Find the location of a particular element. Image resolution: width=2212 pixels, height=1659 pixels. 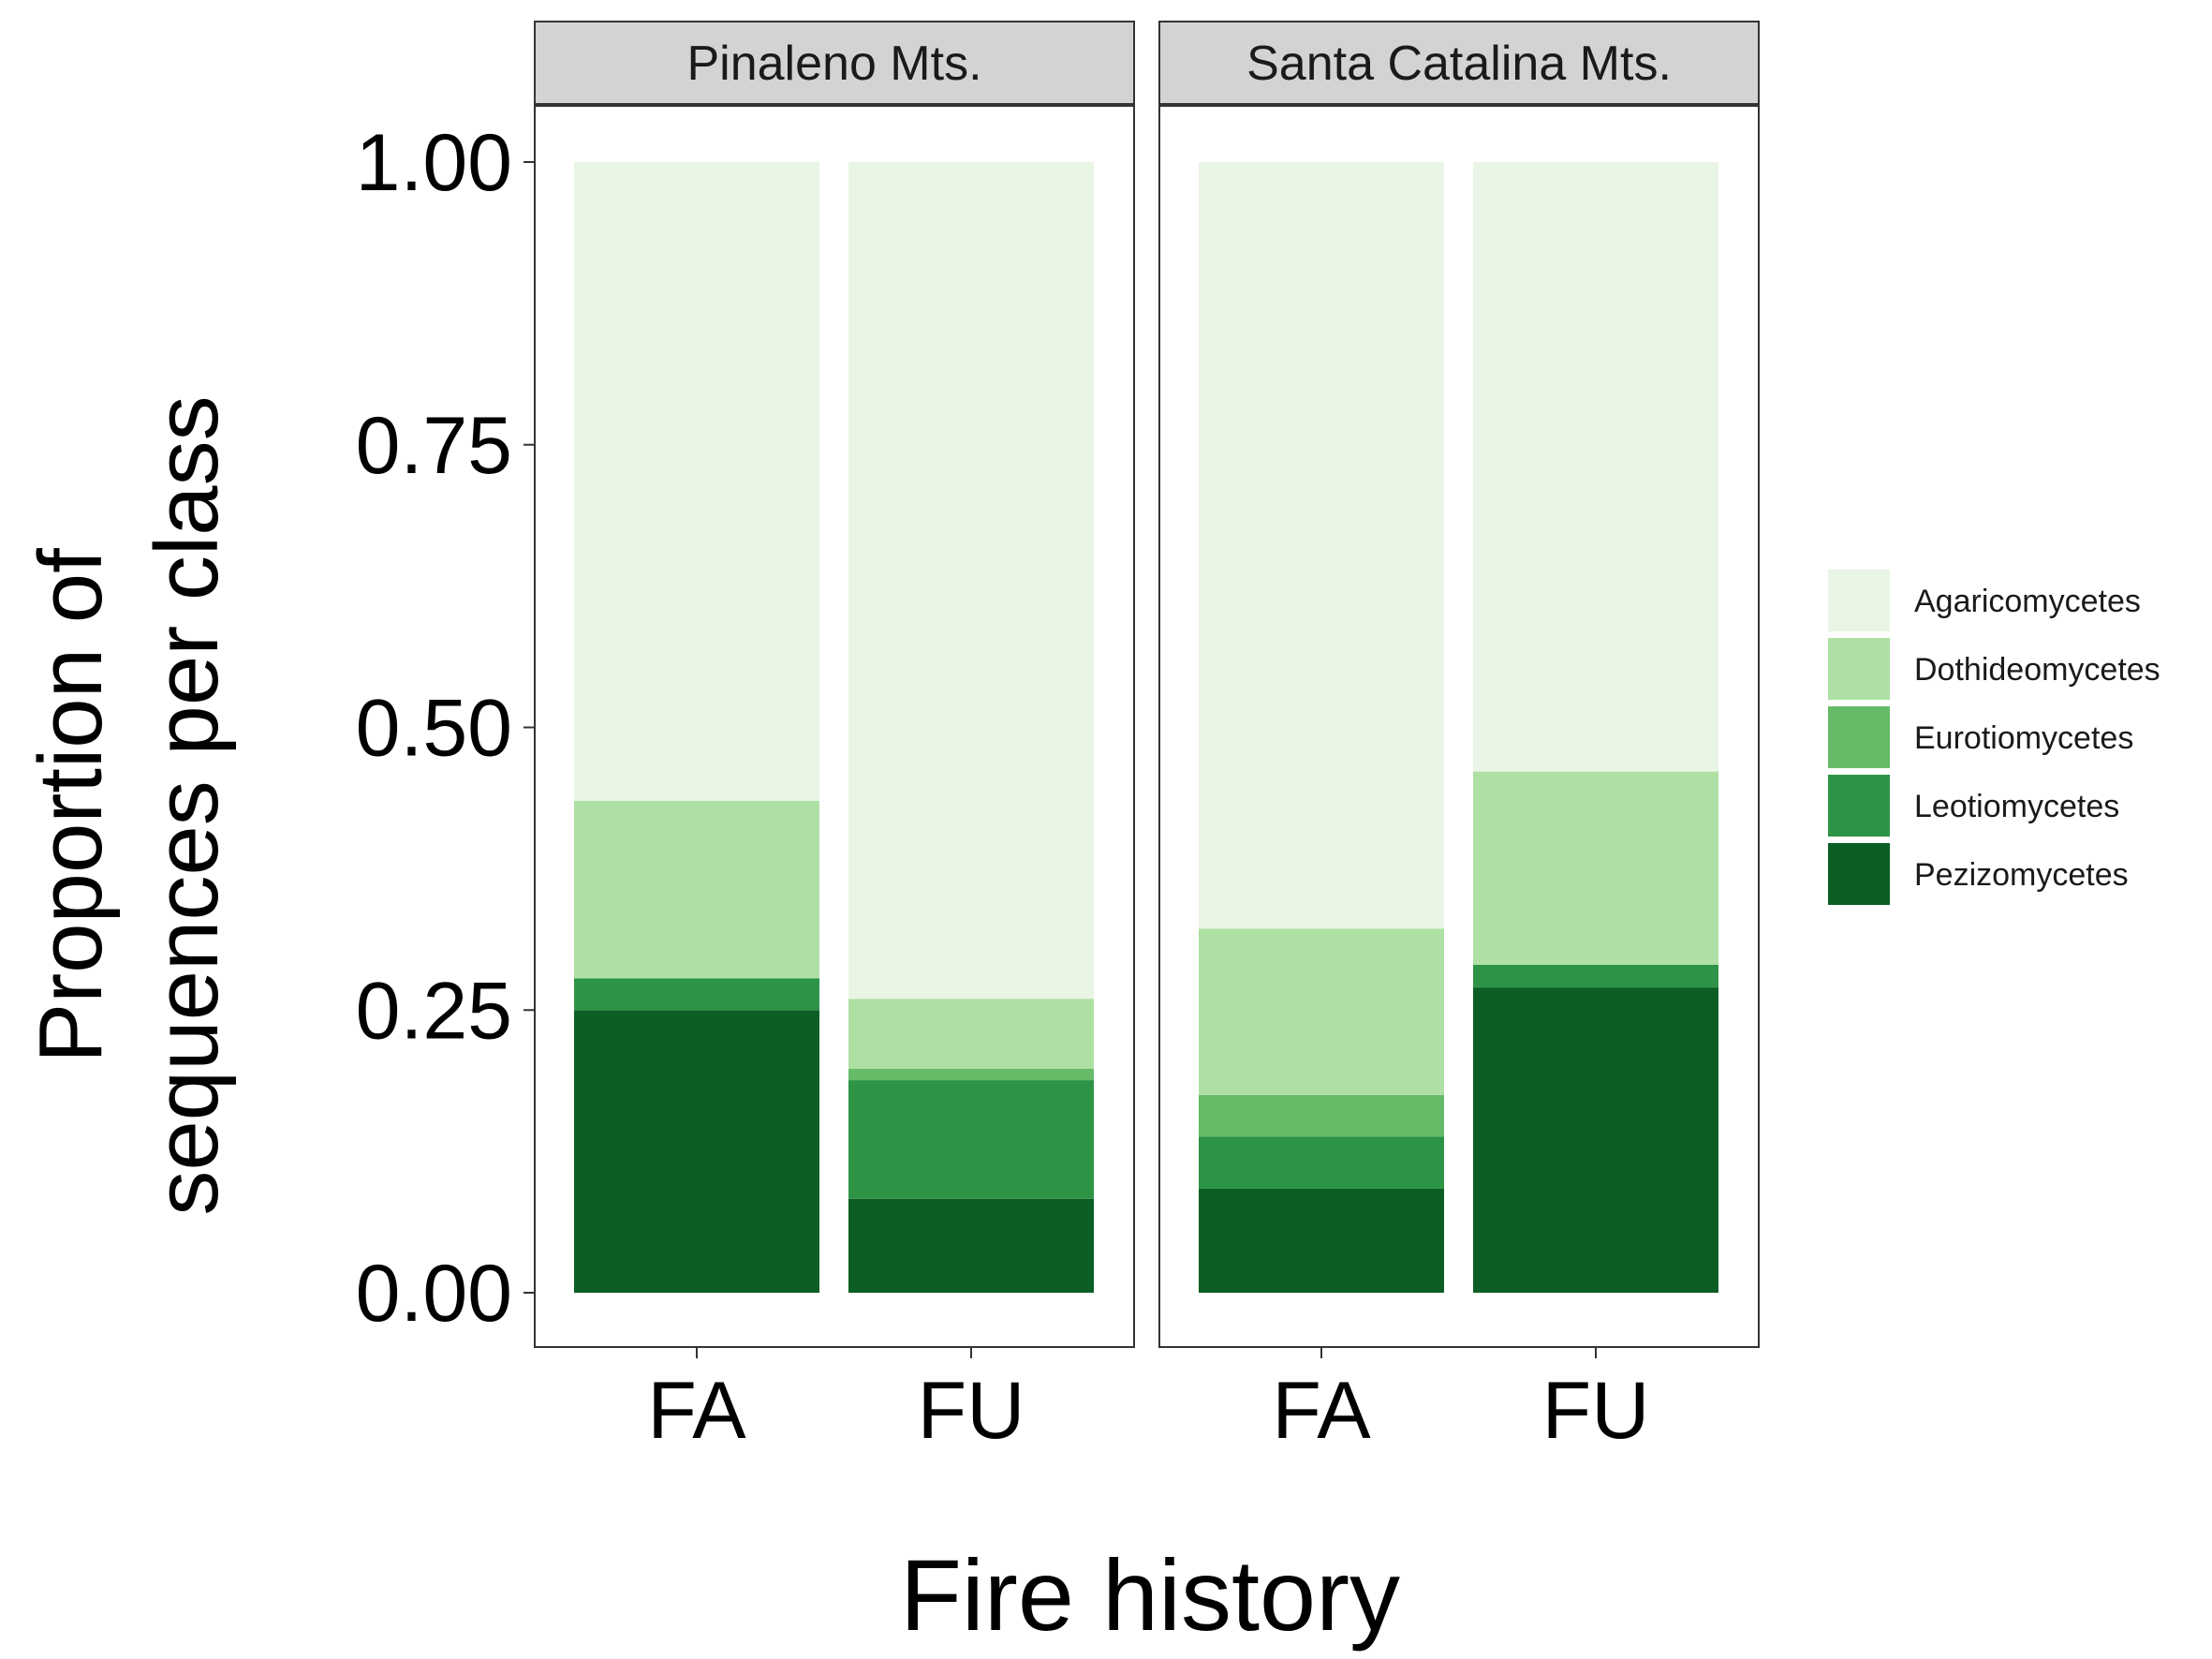

legend-label: Dothideomycetes is located at coordinates (2037, 670).